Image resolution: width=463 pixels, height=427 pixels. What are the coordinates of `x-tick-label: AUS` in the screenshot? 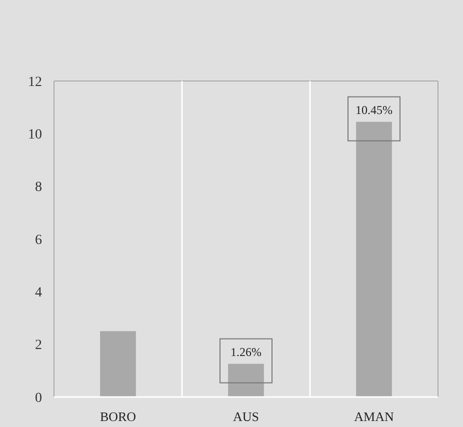 It's located at (246, 416).